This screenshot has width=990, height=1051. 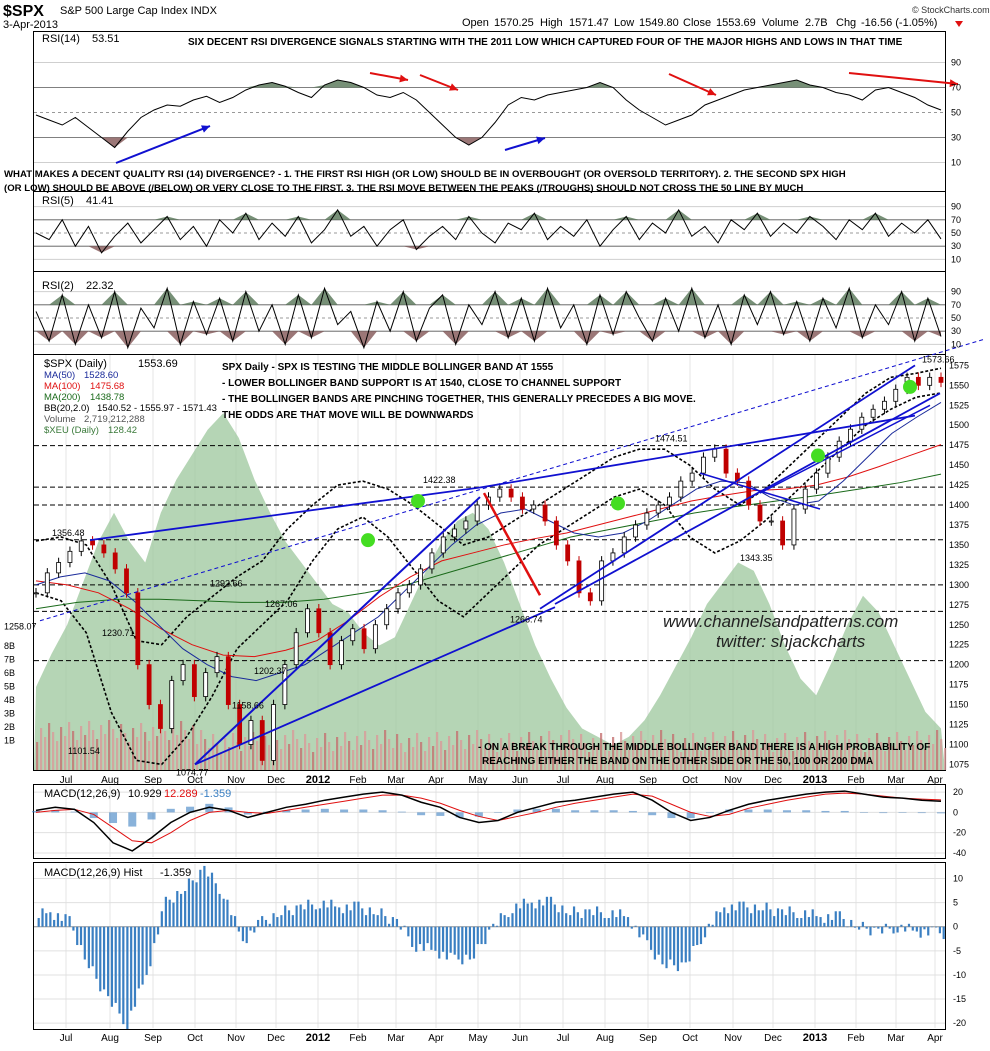 I want to click on high-label: High, so click(x=551, y=23).